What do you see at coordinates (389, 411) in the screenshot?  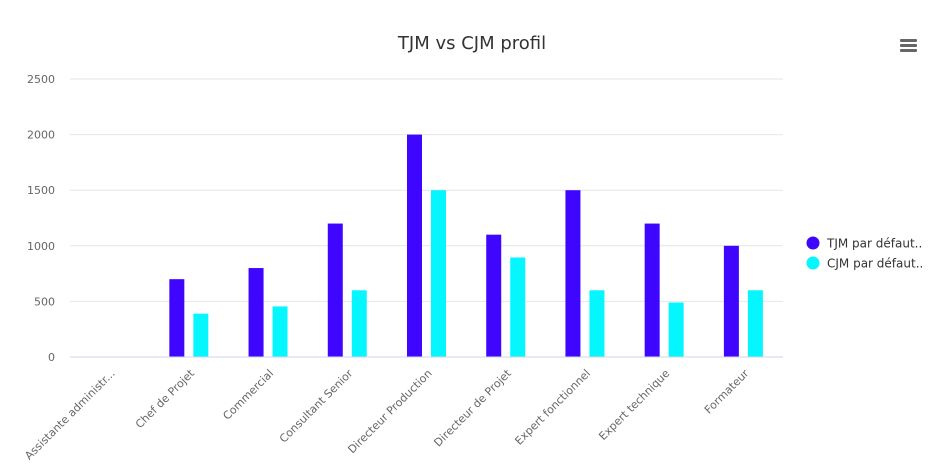 I see `x-tick-label: Directeur Production` at bounding box center [389, 411].